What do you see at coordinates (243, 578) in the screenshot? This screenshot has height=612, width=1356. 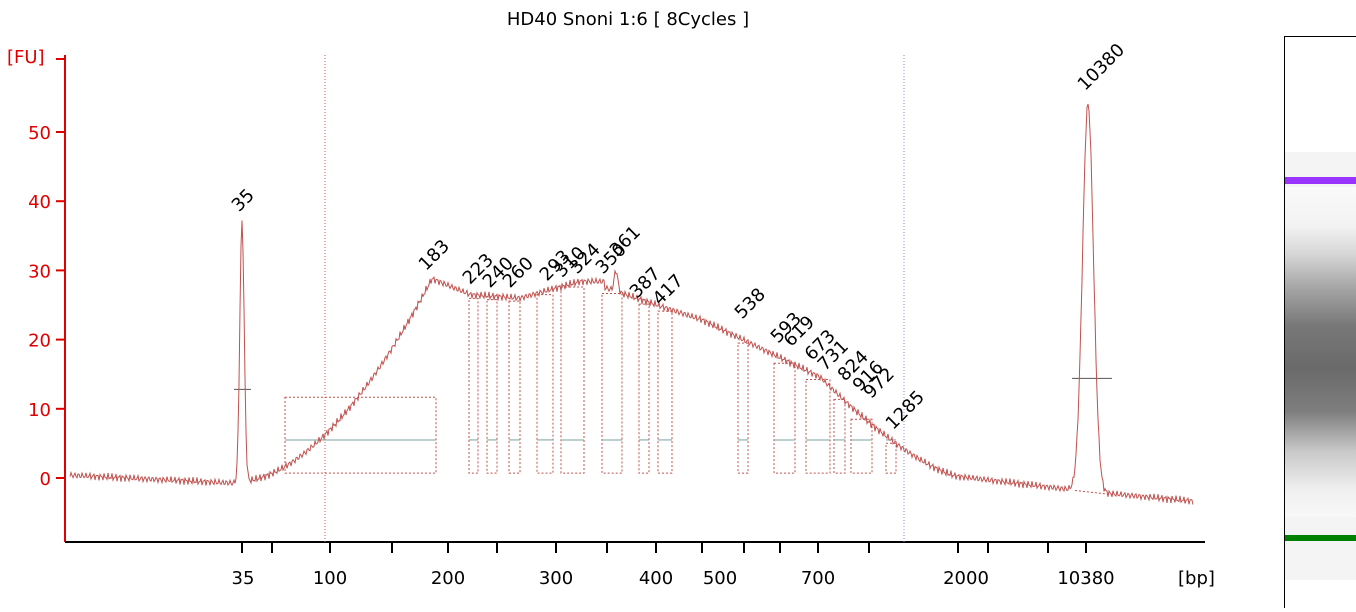 I see `x-tick-label: 35` at bounding box center [243, 578].